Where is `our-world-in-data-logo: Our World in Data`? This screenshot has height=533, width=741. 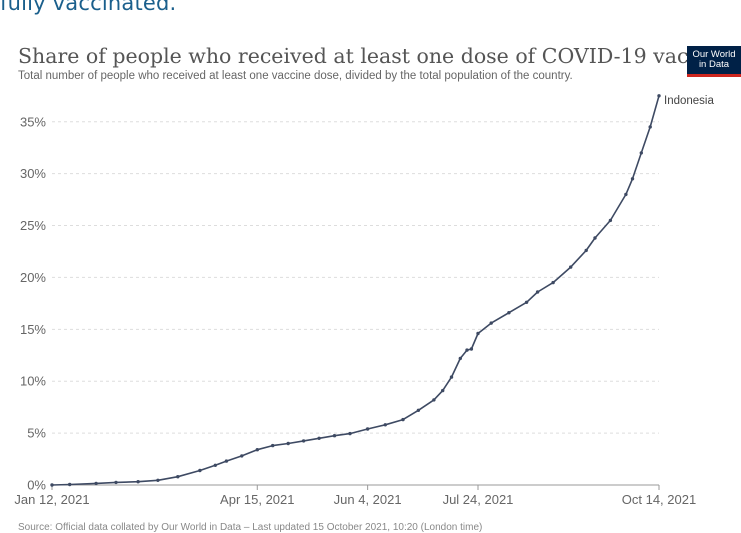 our-world-in-data-logo: Our World in Data is located at coordinates (714, 61).